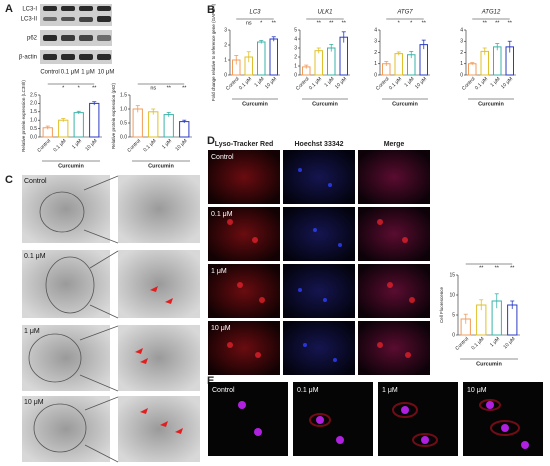 This screenshot has width=550, height=466. I want to click on y-tick-label: 1.5, so click(123, 95).